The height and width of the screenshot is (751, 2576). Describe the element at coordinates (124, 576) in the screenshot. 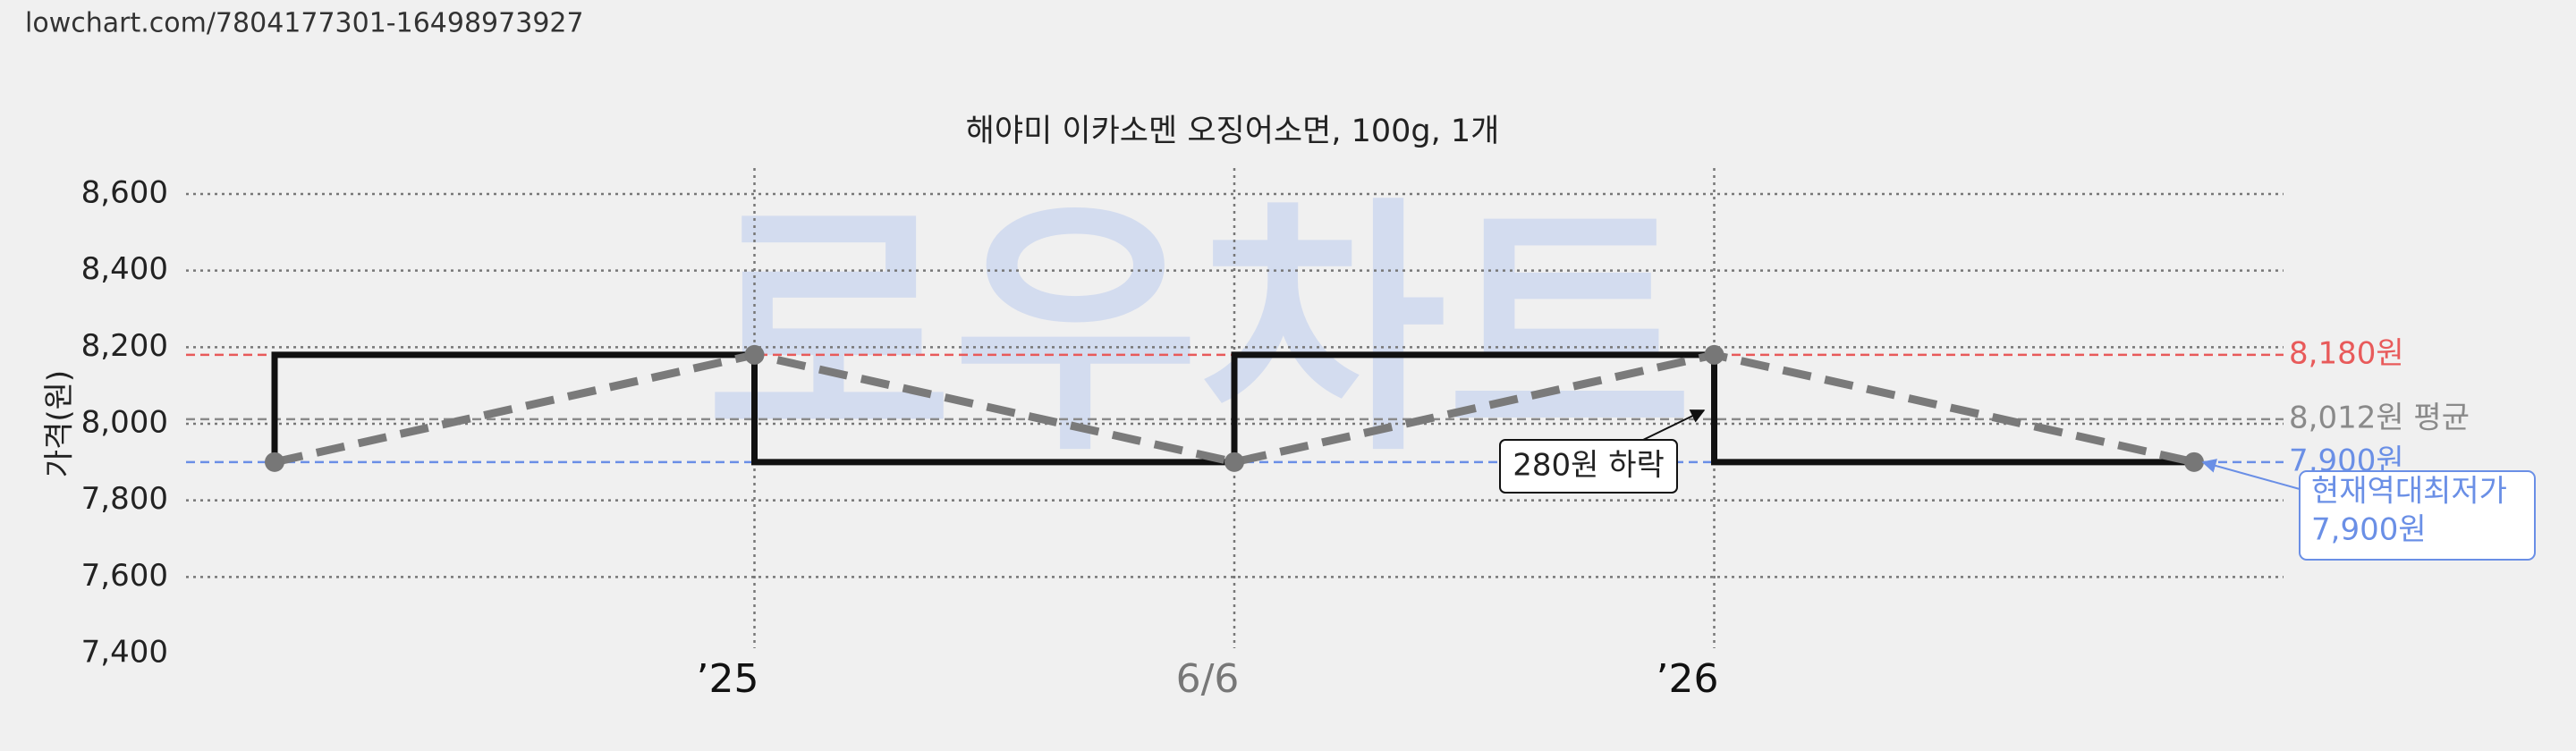

I see `y-tick-label: 7,600` at that location.